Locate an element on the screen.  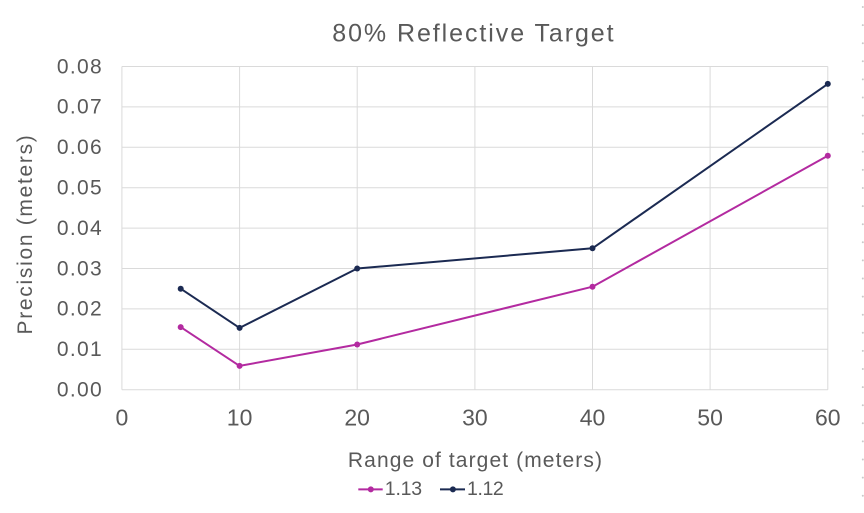
svg-text: 0.07 is located at coordinates (80, 107).